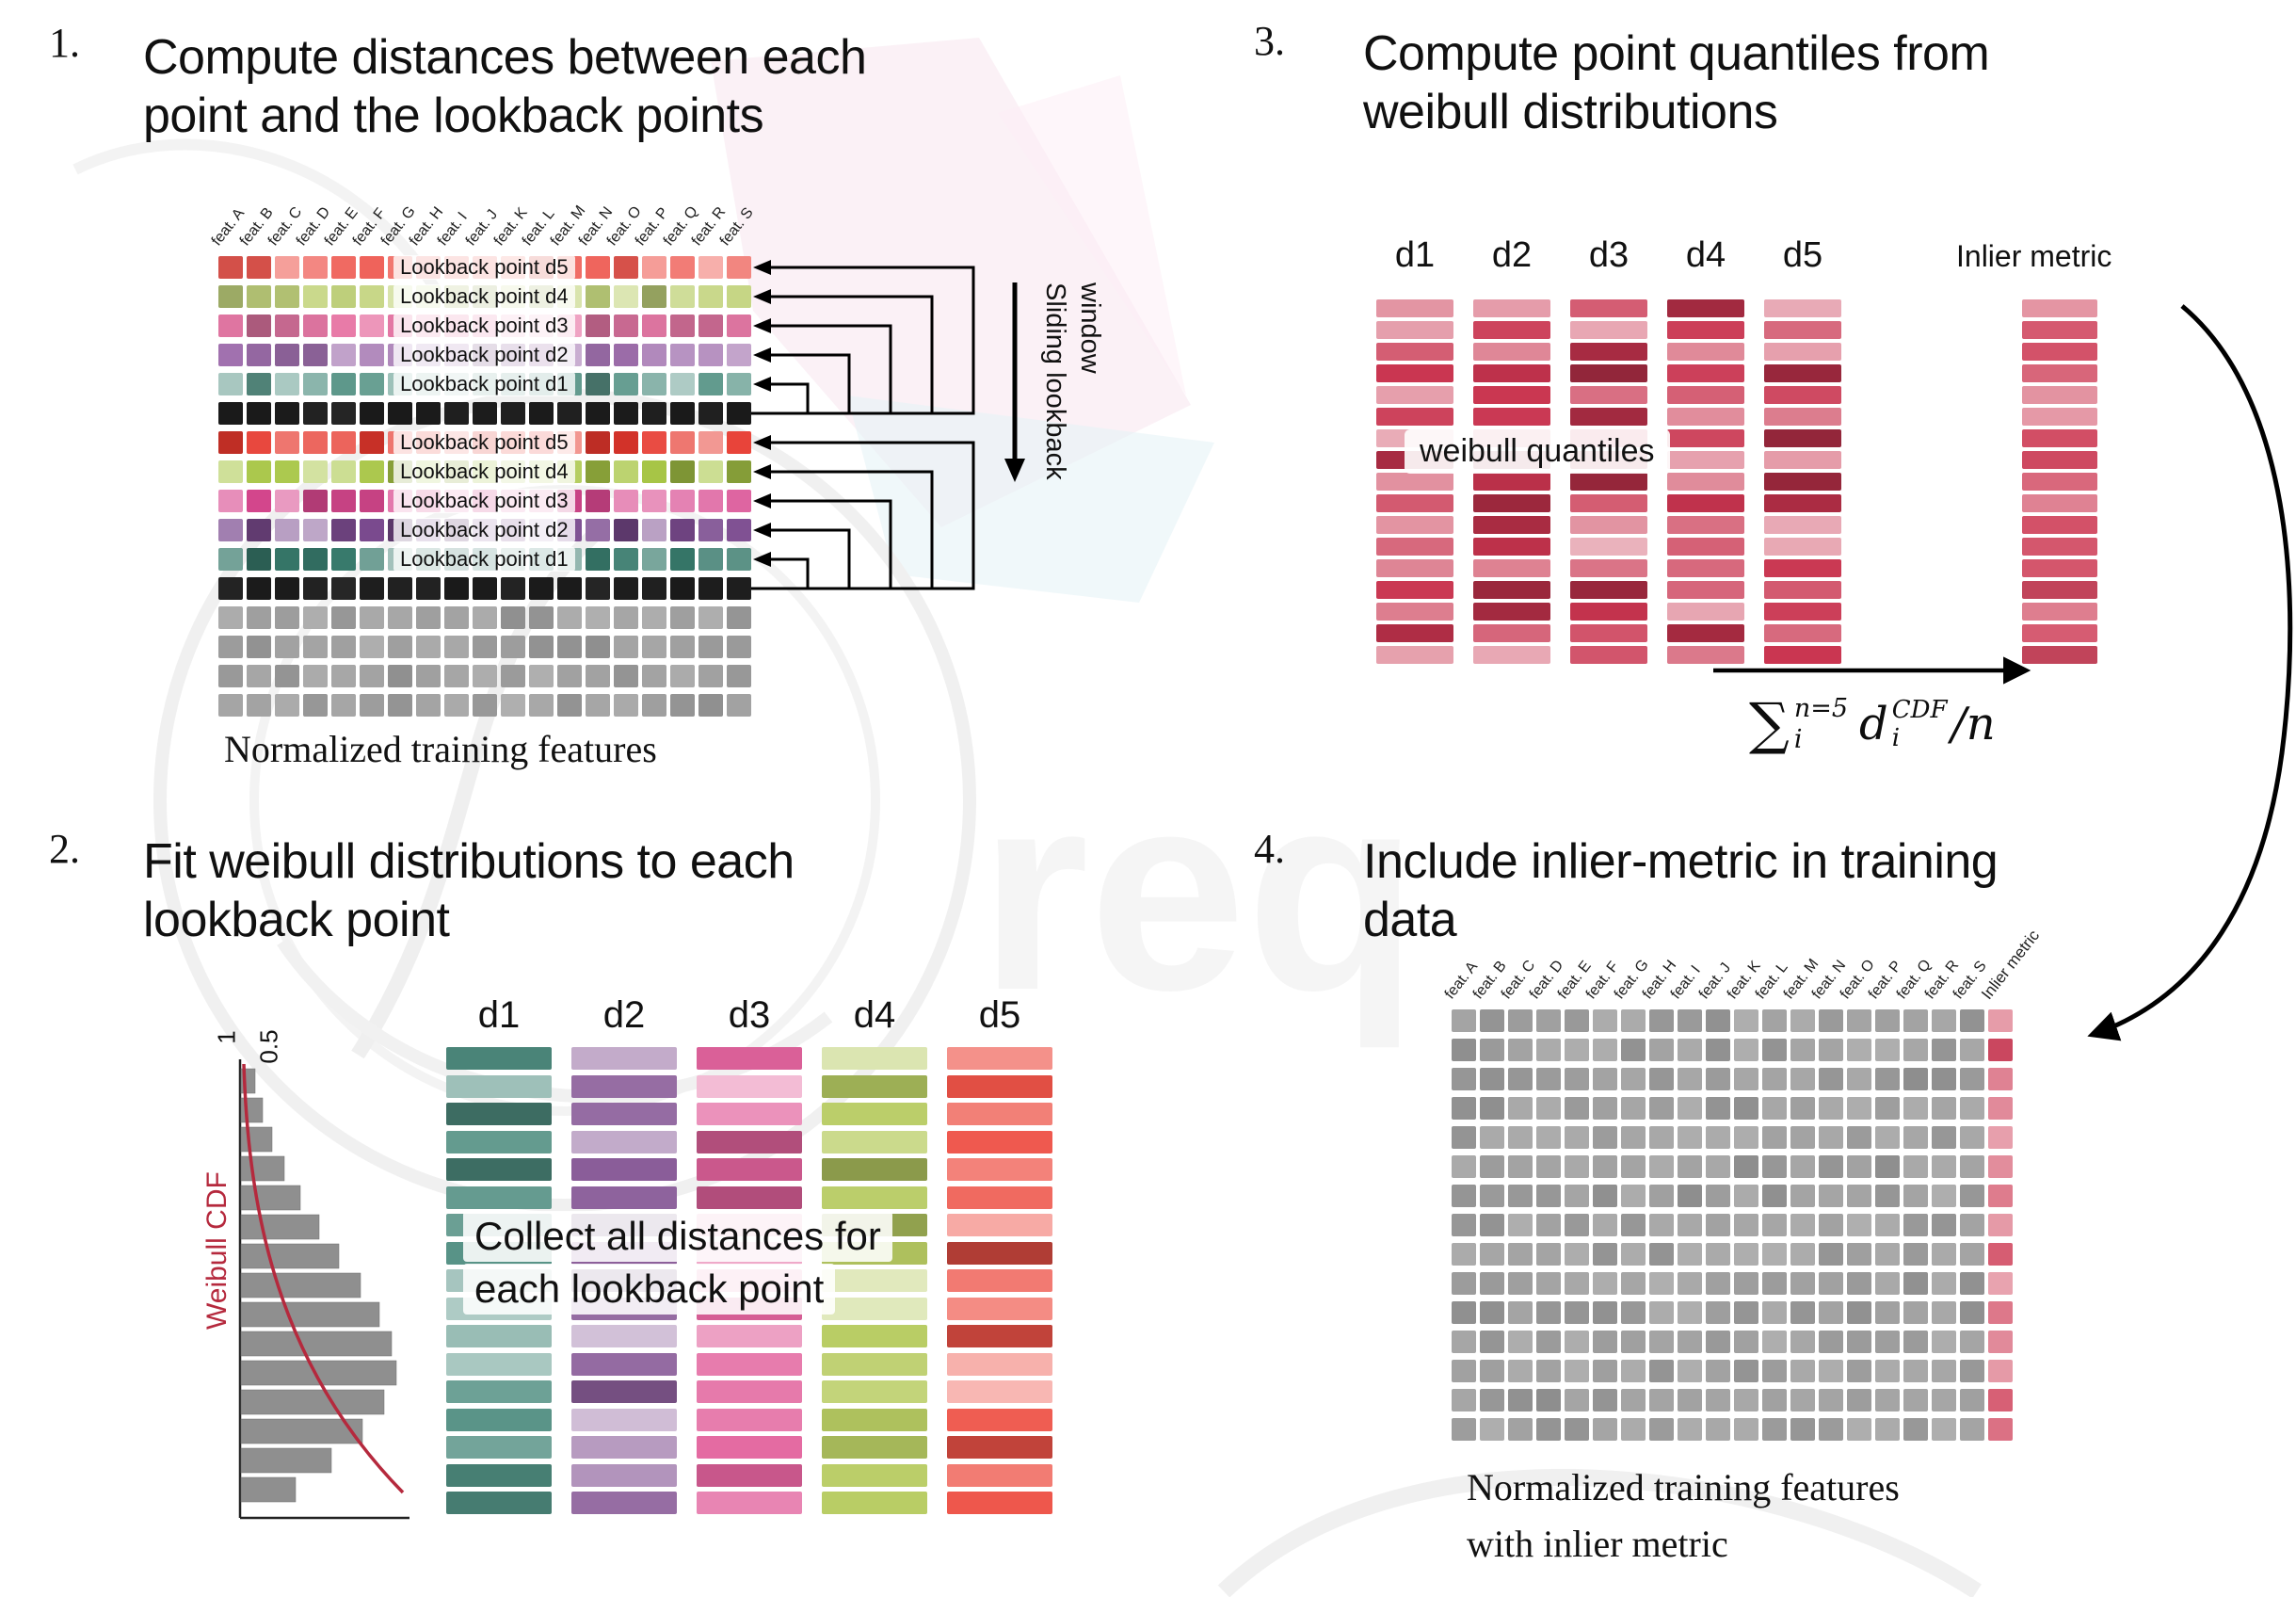  I want to click on title-line: Fit weibull distributions to each, so click(469, 861).